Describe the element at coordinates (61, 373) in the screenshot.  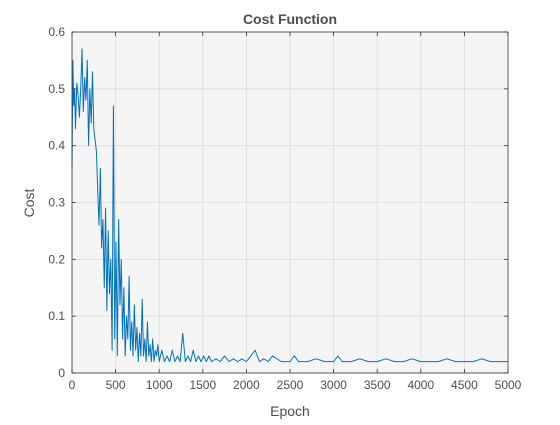
I see `y-tick-label: 0` at that location.